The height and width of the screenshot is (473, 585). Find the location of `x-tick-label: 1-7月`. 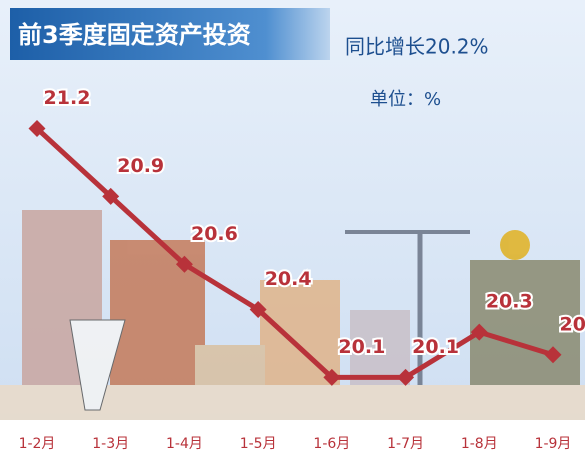

x-tick-label: 1-7月 is located at coordinates (405, 444).